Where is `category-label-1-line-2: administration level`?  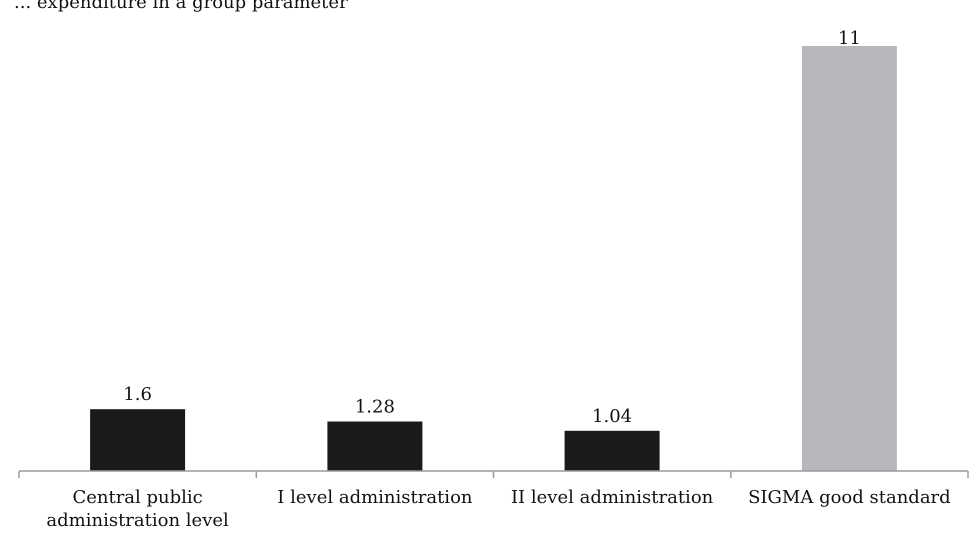 category-label-1-line-2: administration level is located at coordinates (137, 520).